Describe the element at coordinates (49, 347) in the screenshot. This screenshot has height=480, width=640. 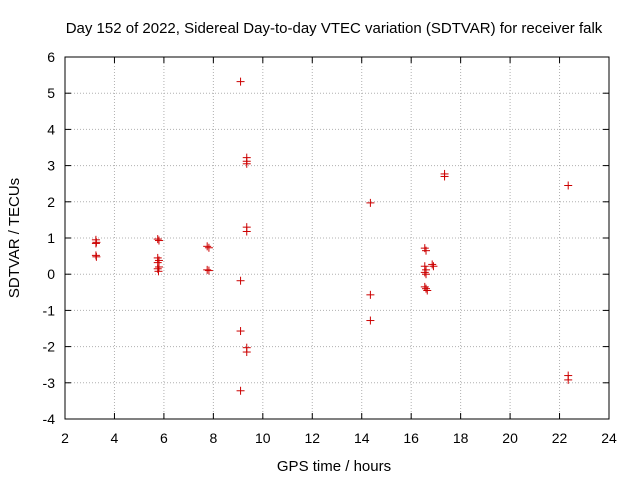
I see `y-tick-label: -2` at that location.